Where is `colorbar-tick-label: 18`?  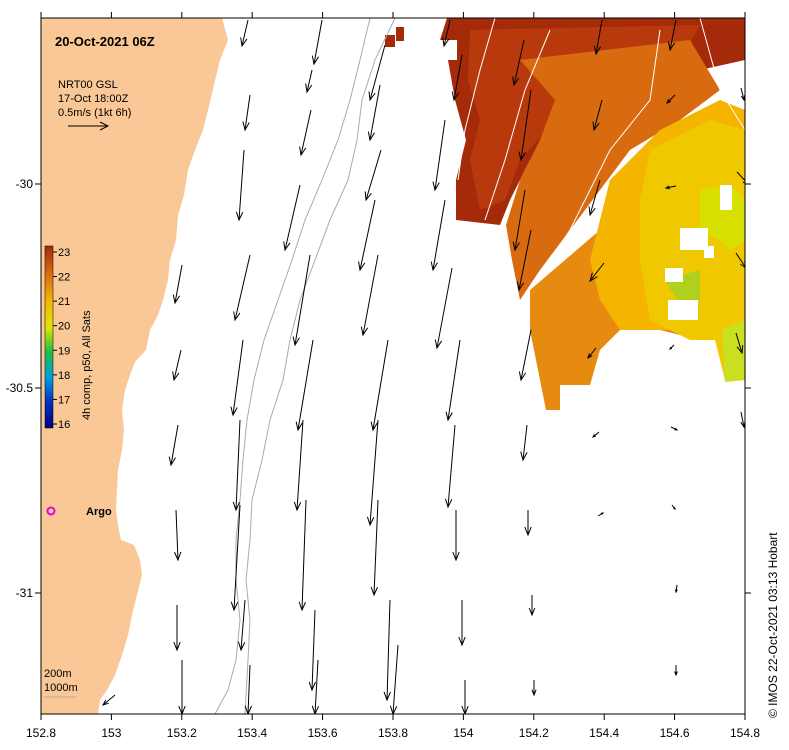
colorbar-tick-label: 18 is located at coordinates (64, 376).